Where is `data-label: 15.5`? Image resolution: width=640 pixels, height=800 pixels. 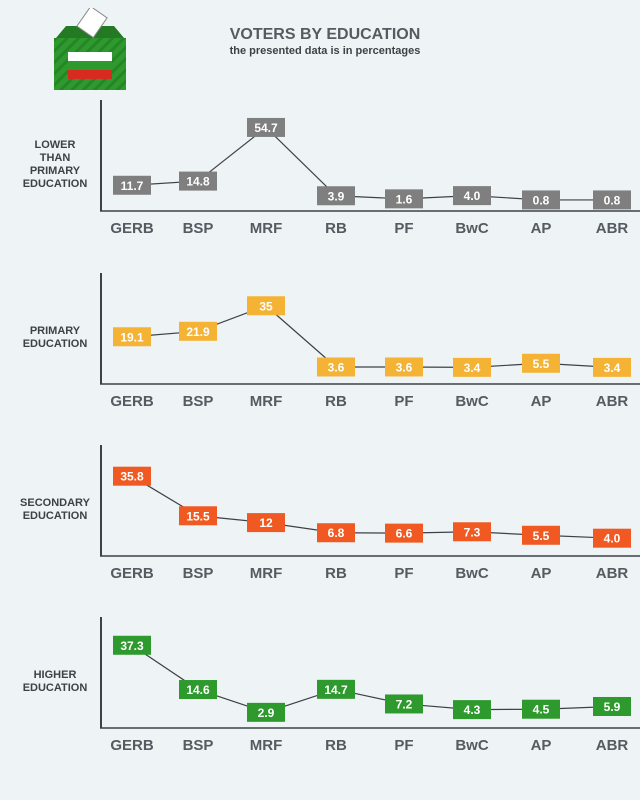 data-label: 15.5 is located at coordinates (198, 516).